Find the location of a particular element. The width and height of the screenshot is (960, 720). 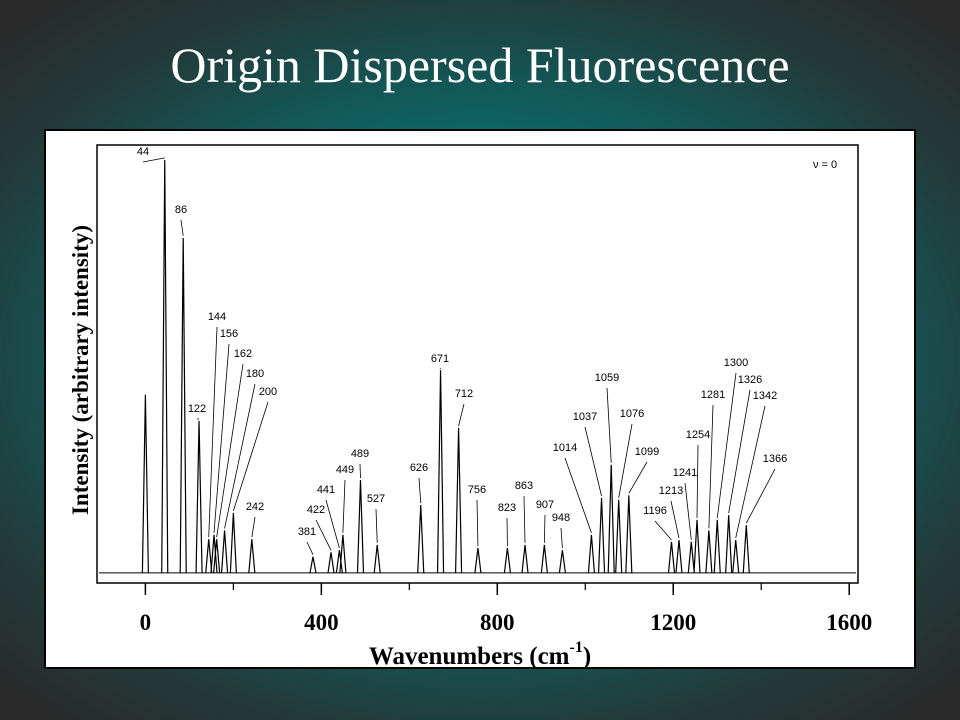

peak-label: 144 is located at coordinates (217, 317).